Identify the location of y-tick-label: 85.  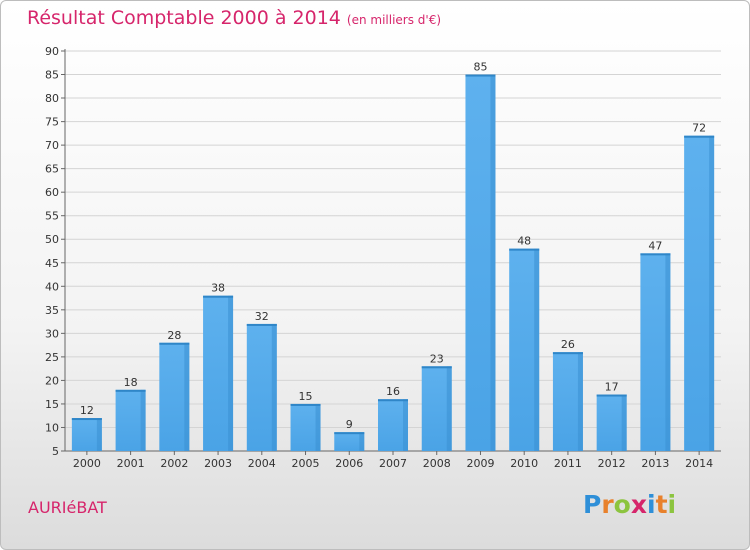
(52, 75).